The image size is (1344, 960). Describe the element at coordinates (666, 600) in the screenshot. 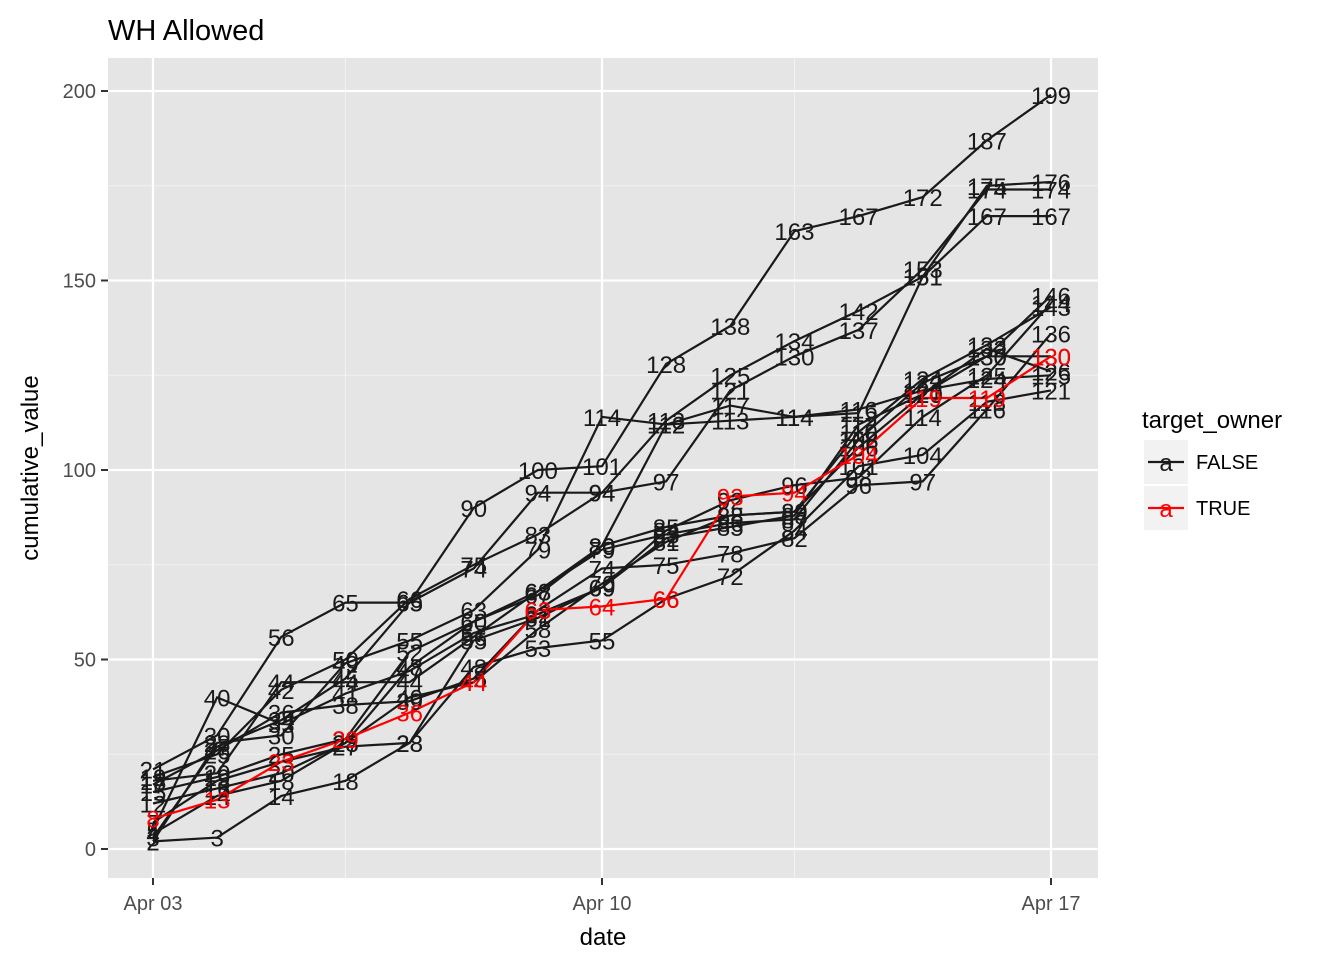

I see `data-label: 66` at that location.